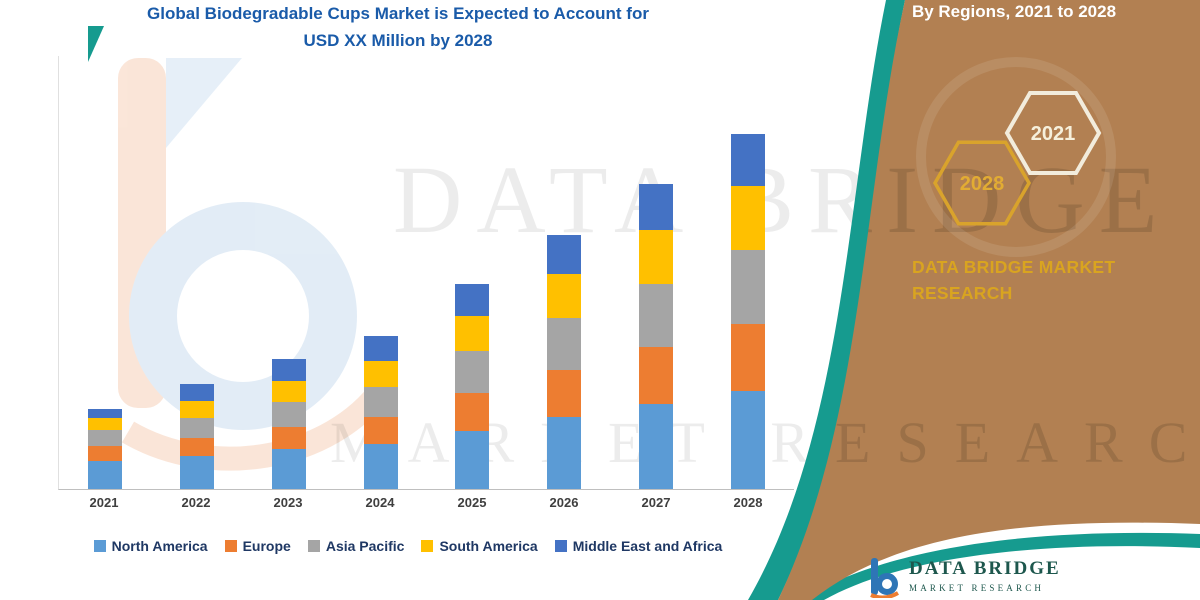  I want to click on panel-brand-text: DATA BRIDGE MARKET RESEARCH, so click(1019, 280).